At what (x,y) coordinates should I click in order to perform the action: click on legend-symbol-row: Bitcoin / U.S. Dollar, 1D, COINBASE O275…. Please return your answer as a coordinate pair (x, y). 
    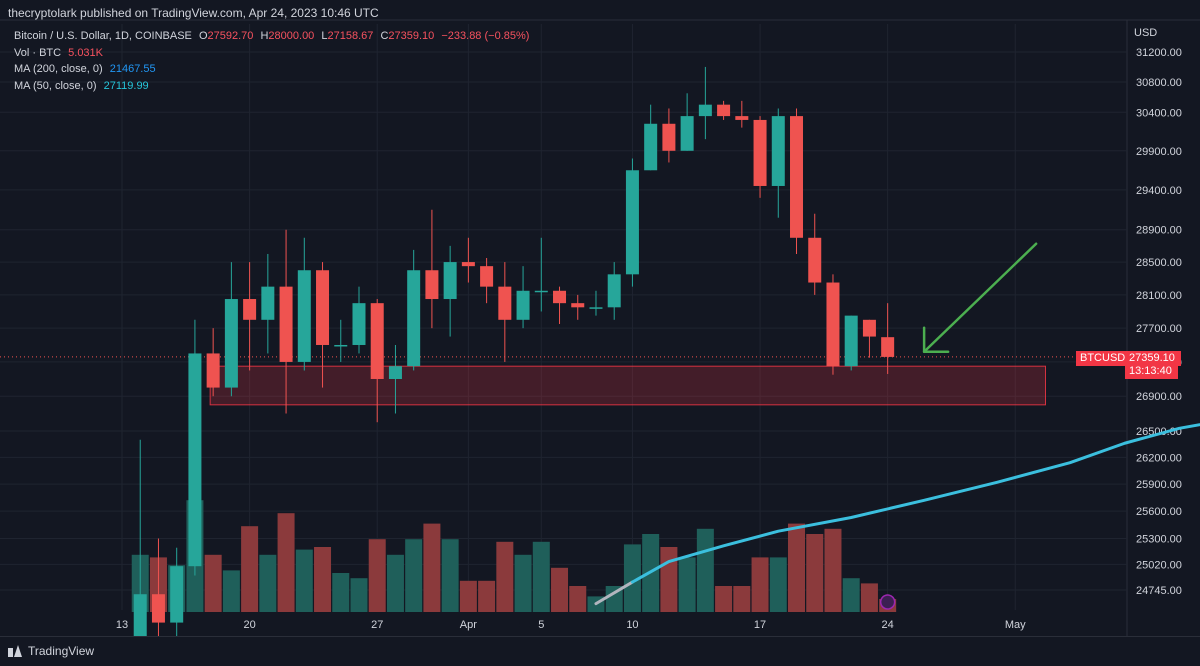
    Looking at the image, I should click on (271, 36).